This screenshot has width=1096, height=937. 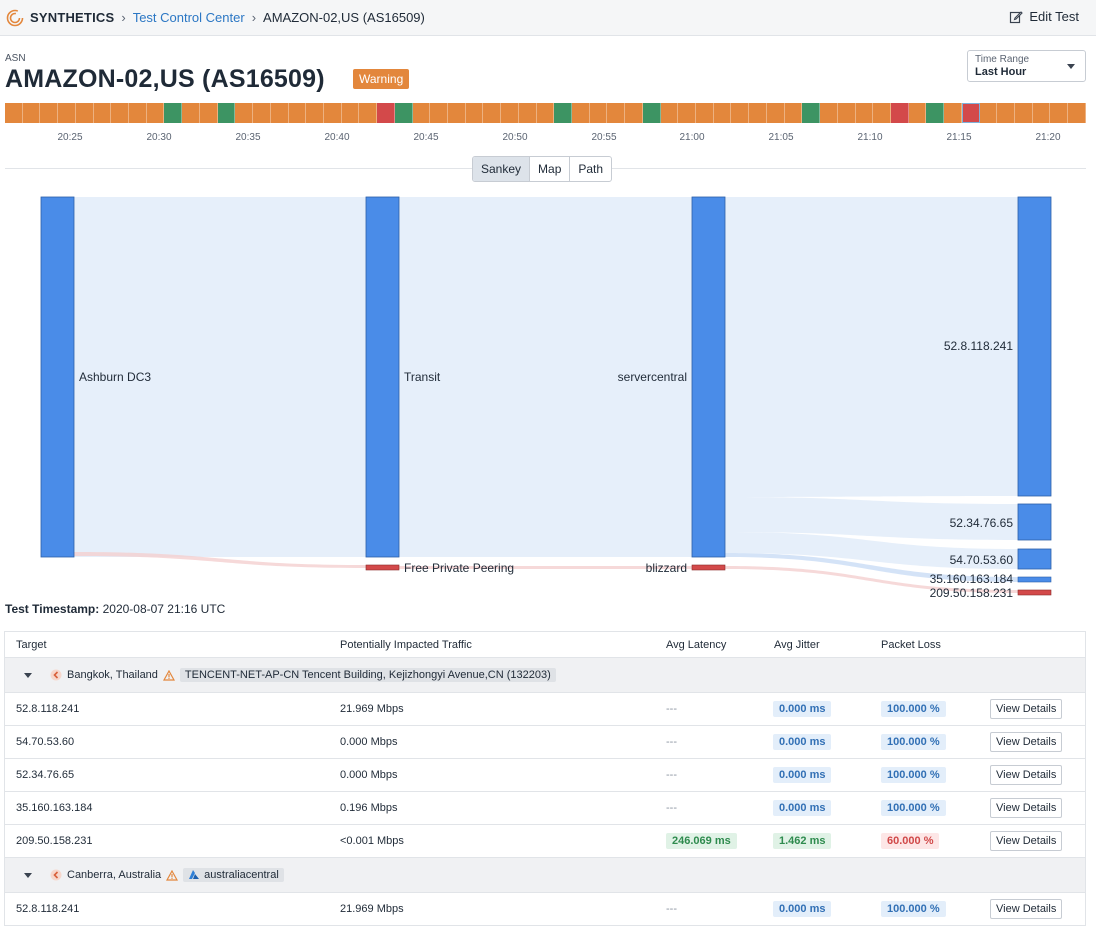 What do you see at coordinates (45, 775) in the screenshot?
I see `target-ip: 52.34.76.65` at bounding box center [45, 775].